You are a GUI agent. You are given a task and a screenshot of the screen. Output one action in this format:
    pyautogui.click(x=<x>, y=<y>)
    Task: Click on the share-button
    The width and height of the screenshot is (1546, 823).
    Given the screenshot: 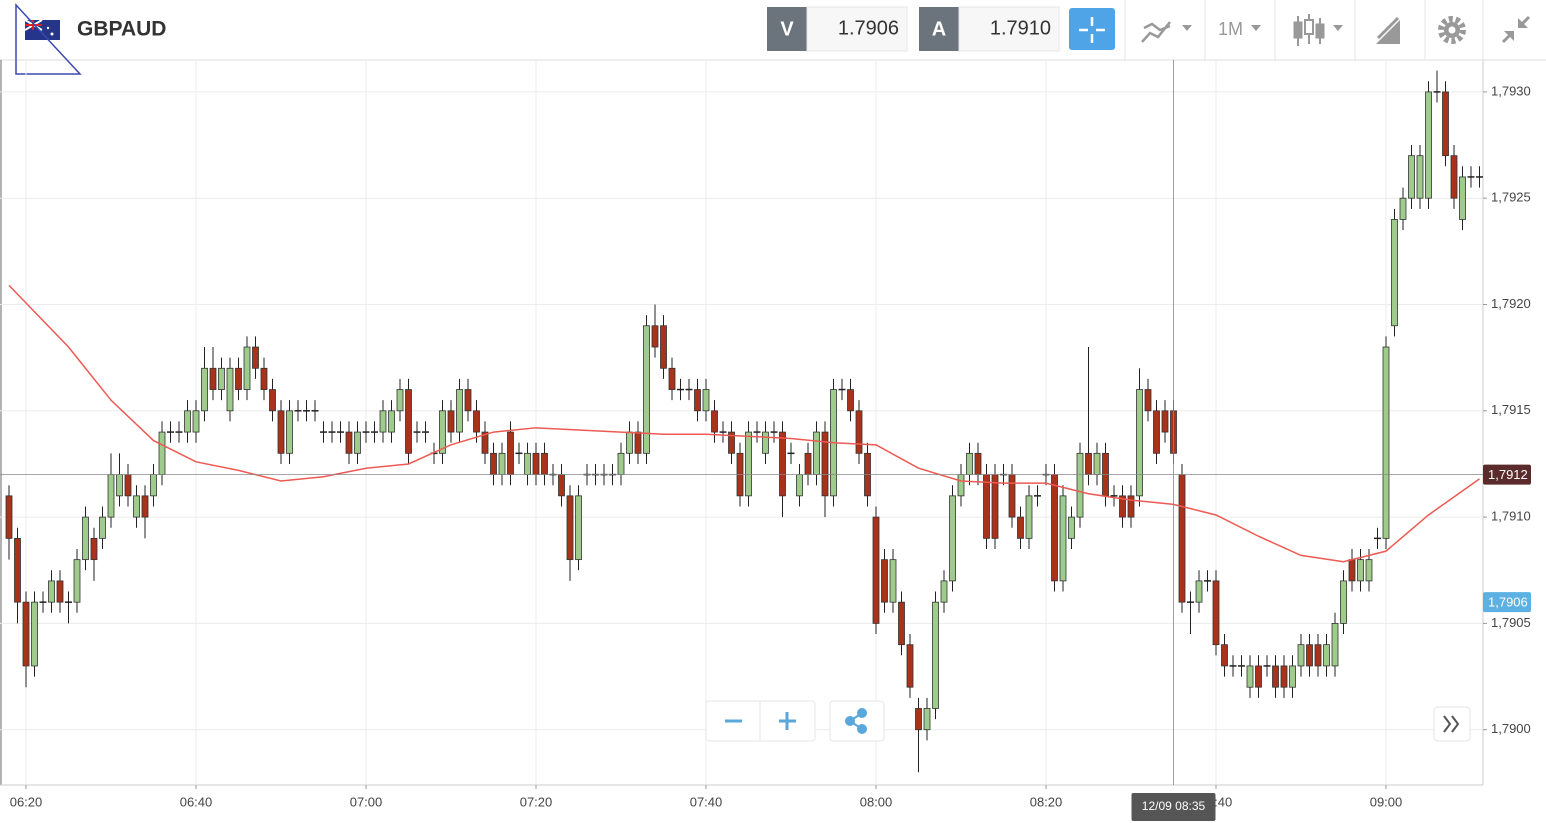 What is the action you would take?
    pyautogui.click(x=857, y=721)
    